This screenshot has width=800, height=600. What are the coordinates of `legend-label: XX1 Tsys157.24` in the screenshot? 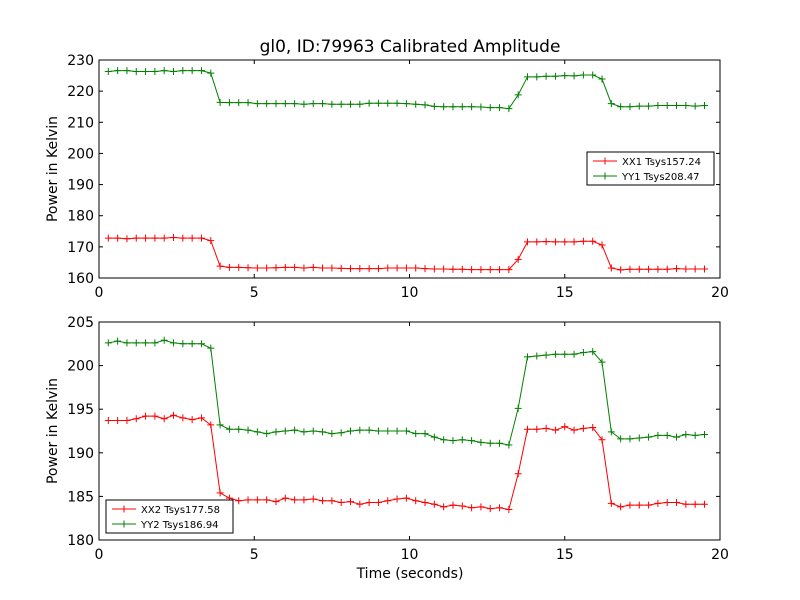 It's located at (661, 162).